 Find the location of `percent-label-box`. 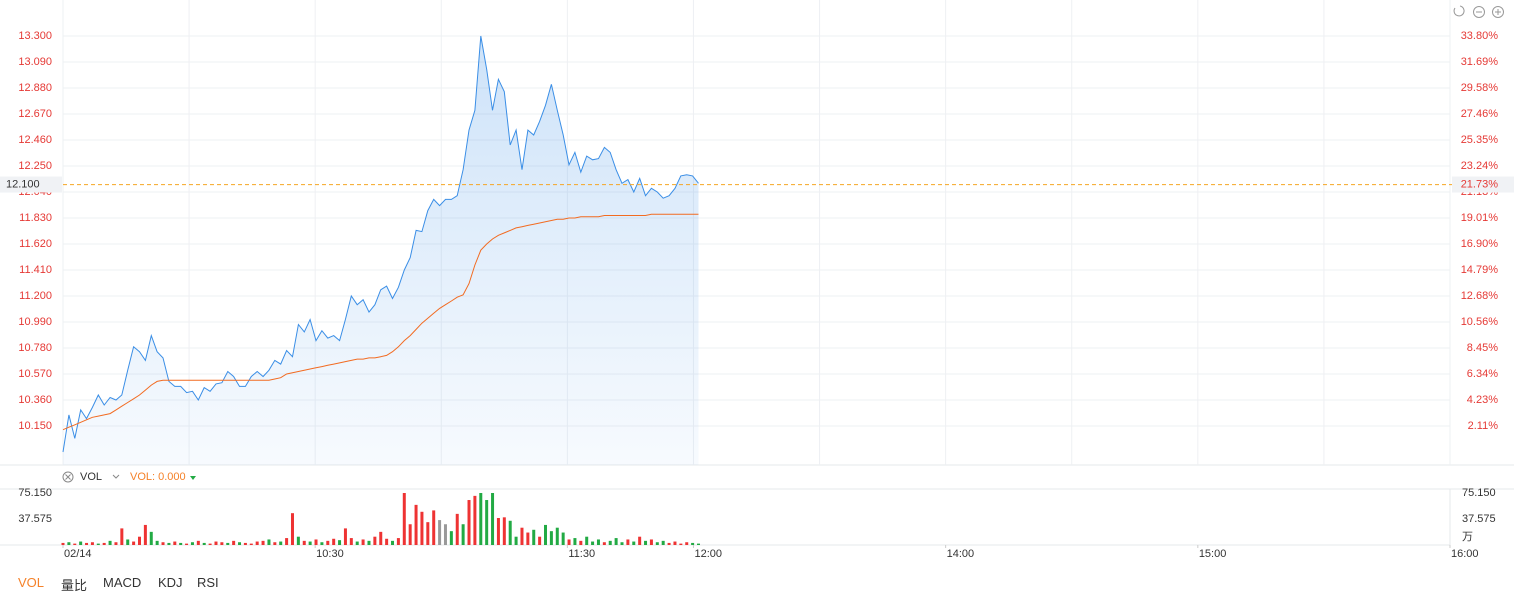

percent-label-box is located at coordinates (1483, 184).